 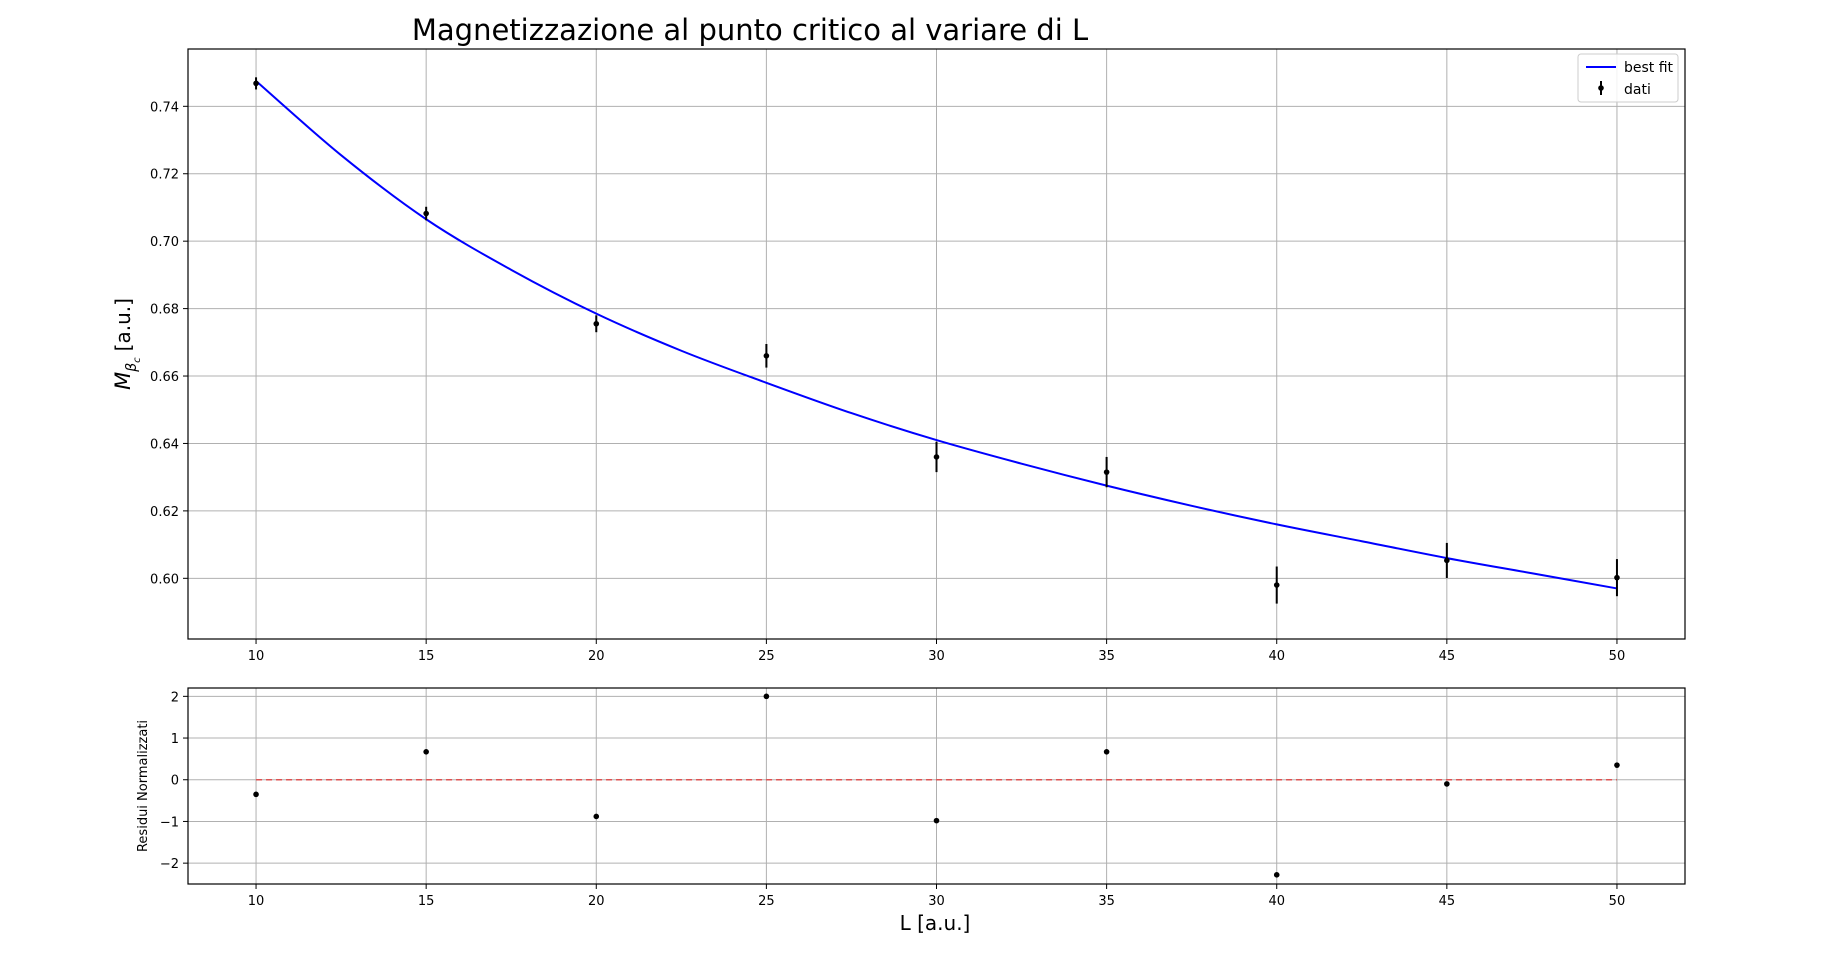 What do you see at coordinates (1617, 901) in the screenshot?
I see `res-x-tick-label-8: 50` at bounding box center [1617, 901].